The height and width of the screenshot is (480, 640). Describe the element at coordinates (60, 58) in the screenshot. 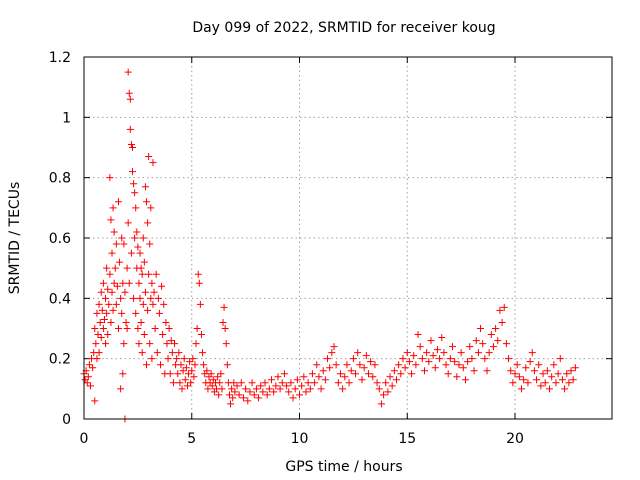

I see `y-tick-label: 1.2` at that location.